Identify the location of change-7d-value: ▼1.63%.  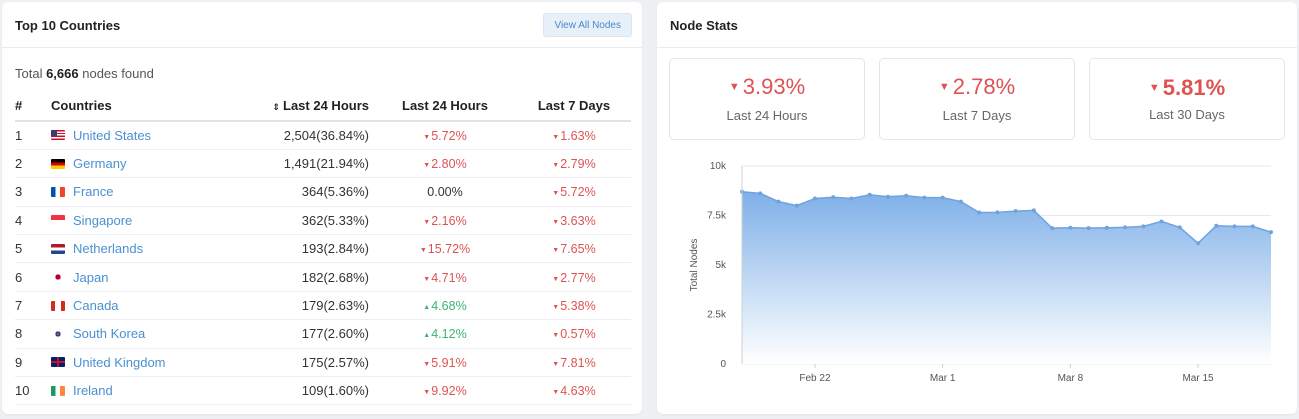
(574, 135).